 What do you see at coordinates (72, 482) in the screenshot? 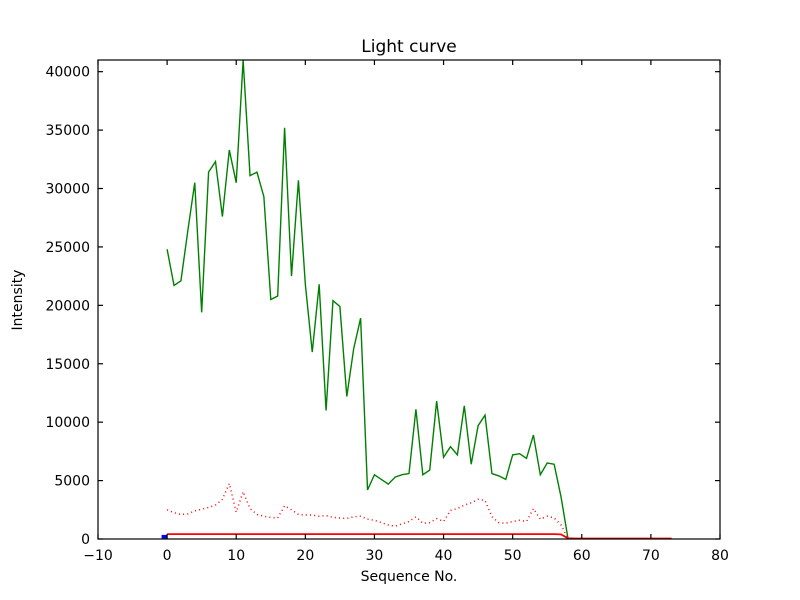
I see `y-tick-label: 5000` at bounding box center [72, 482].